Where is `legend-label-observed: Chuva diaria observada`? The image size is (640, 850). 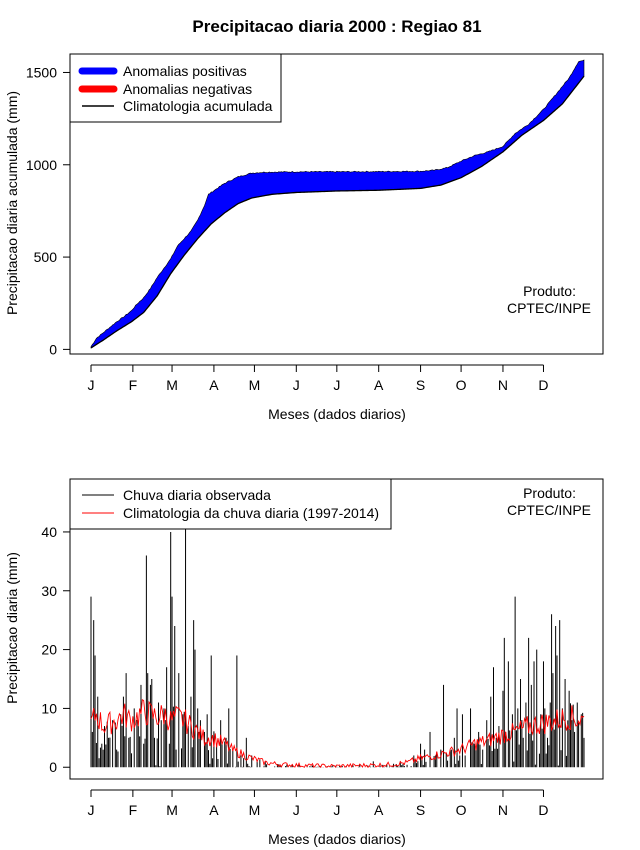
legend-label-observed: Chuva diaria observada is located at coordinates (197, 495).